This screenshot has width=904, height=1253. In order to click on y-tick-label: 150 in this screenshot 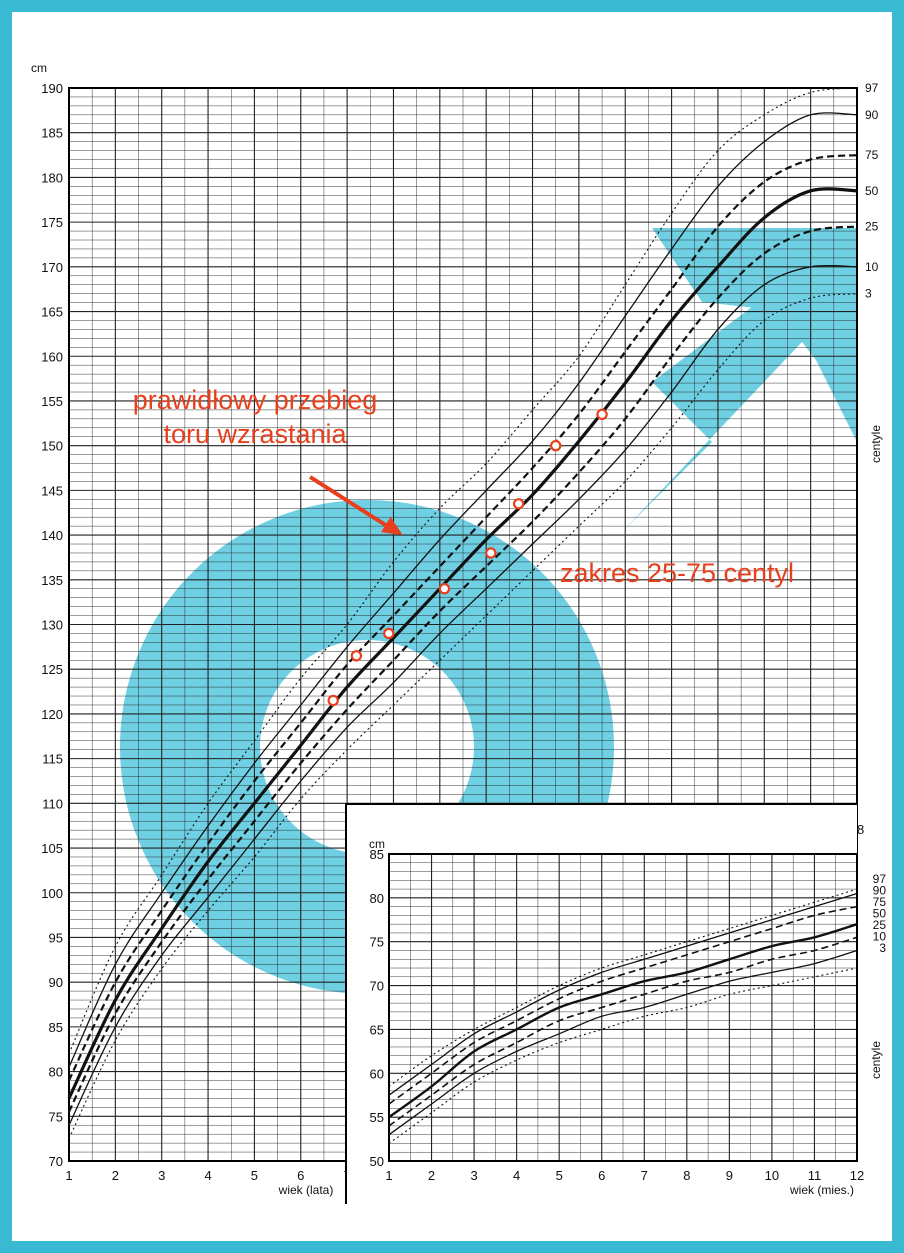, I will do `click(52, 446)`.